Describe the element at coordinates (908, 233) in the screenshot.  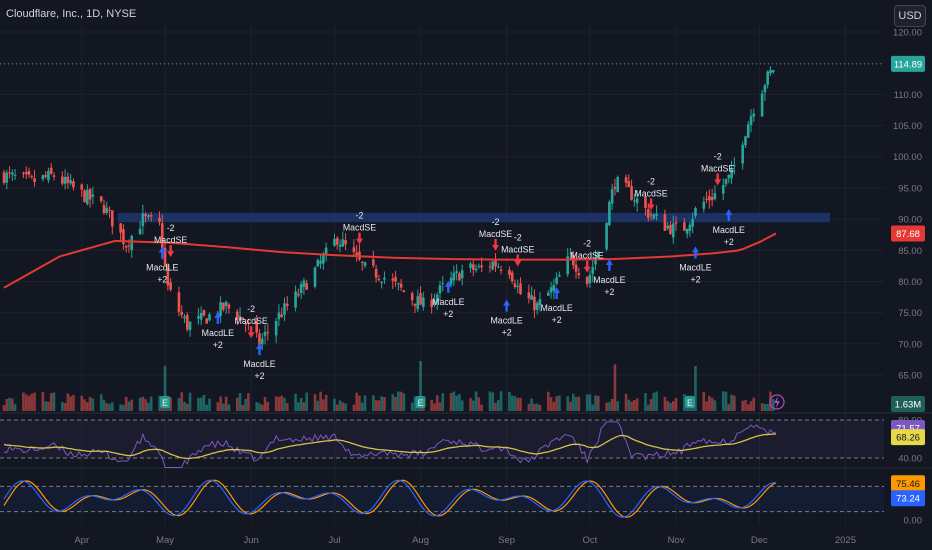
I see `ma-tag: 87.68` at that location.